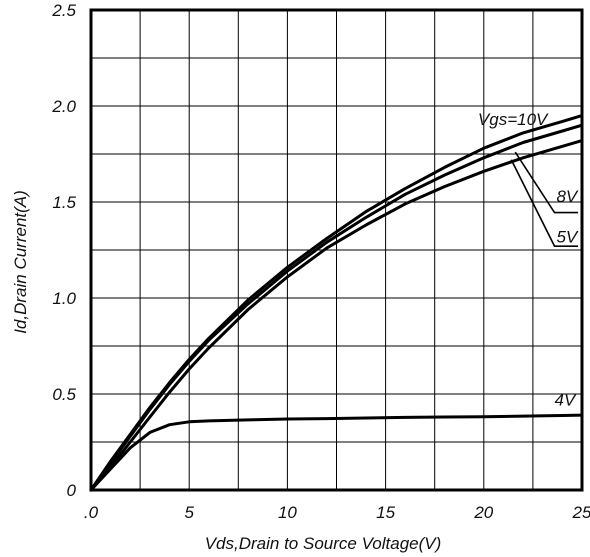 This screenshot has height=557, width=590. I want to click on y-tick-label: 2.5, so click(63, 10).